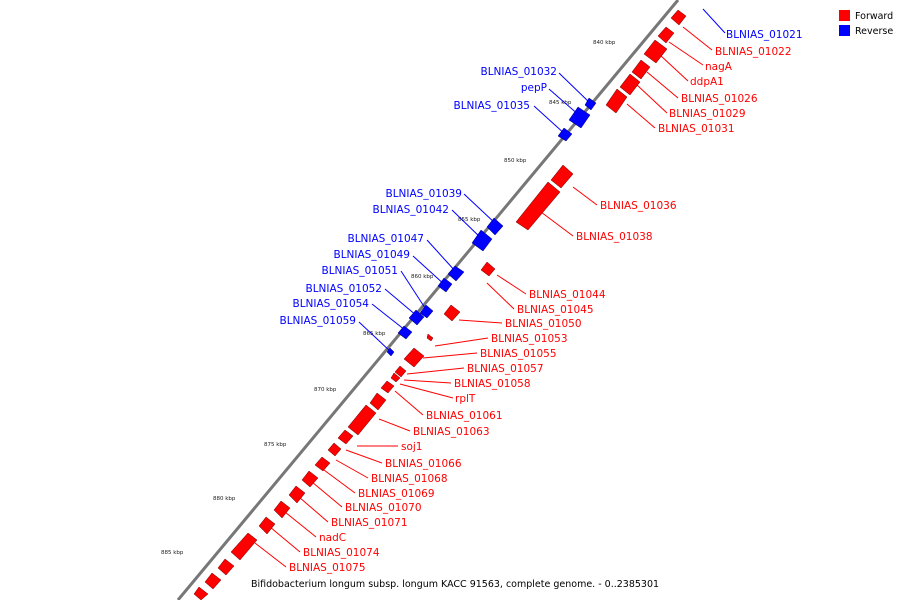  I want to click on gene-label-forward: BLNIAS_01045, so click(555, 310).